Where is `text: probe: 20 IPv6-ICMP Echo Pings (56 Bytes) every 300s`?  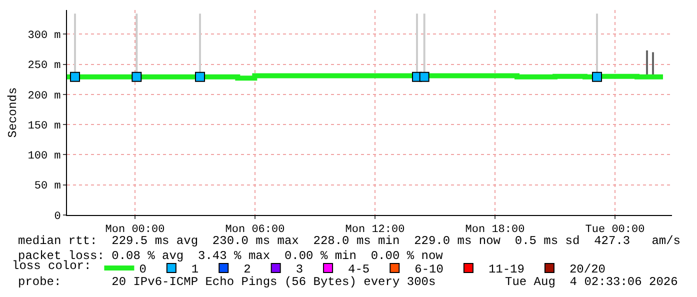 text: probe: 20 IPv6-ICMP Echo Pings (56 Bytes) every 300s is located at coordinates (227, 282).